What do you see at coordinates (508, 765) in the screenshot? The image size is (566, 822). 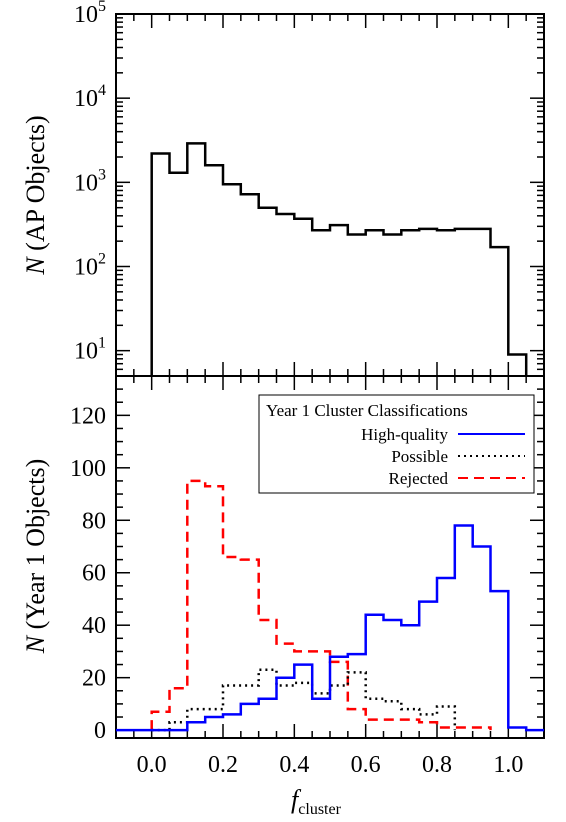 I see `x-tick-label: 1.0` at bounding box center [508, 765].